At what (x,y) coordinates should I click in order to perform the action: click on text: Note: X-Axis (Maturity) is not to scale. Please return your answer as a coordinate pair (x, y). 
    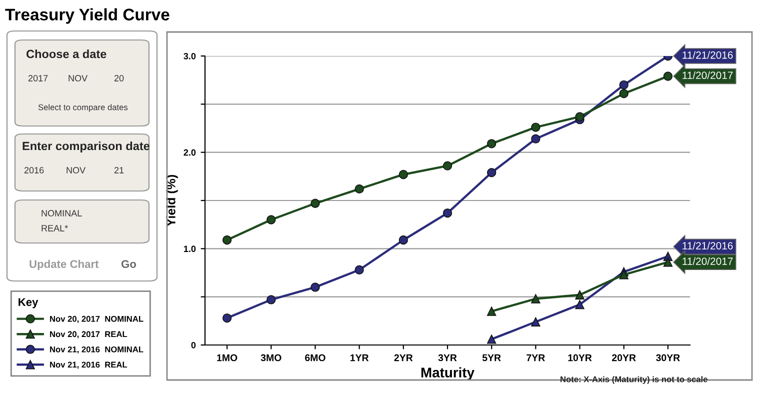
    Looking at the image, I should click on (634, 380).